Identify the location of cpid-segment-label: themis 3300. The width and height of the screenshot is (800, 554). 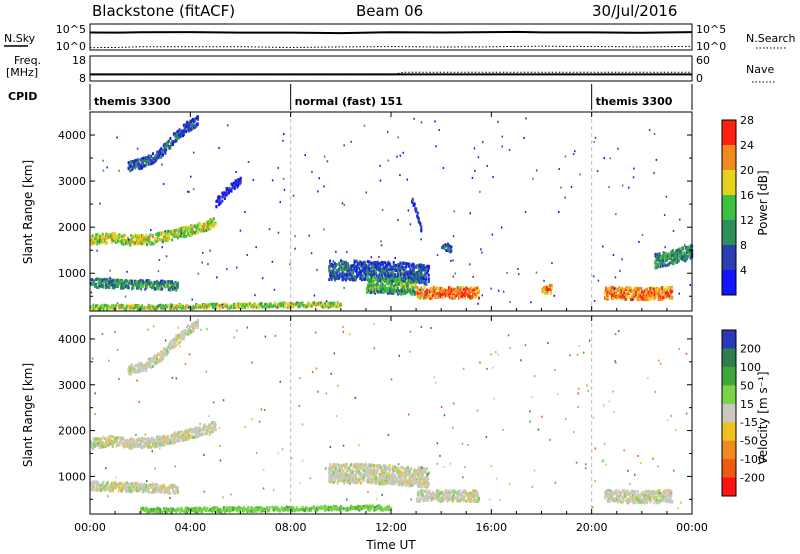
(132, 101).